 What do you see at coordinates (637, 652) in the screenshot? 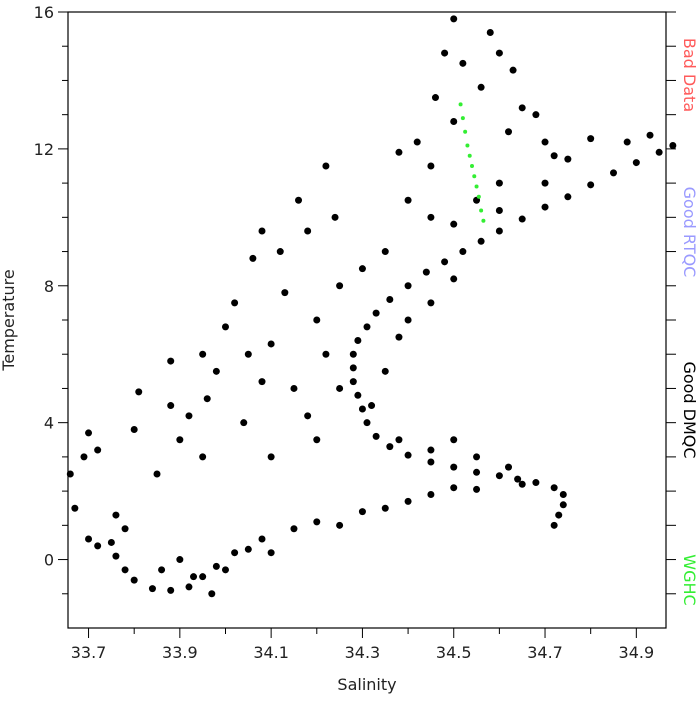
I see `x-tick-label: 34.9` at bounding box center [637, 652].